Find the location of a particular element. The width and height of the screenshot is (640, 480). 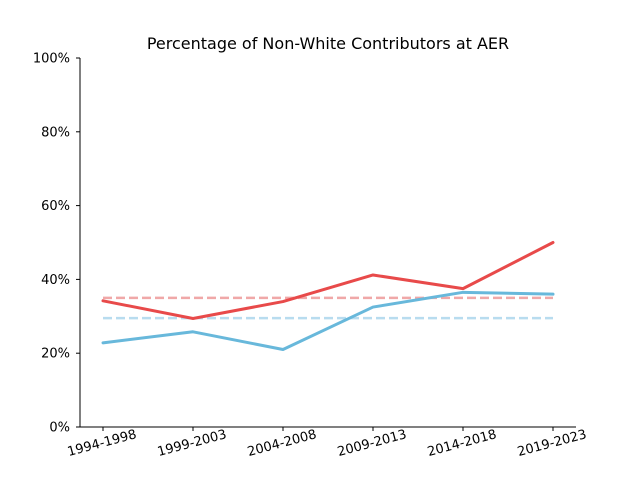

x-tick-label: 2014-2018 is located at coordinates (462, 443).